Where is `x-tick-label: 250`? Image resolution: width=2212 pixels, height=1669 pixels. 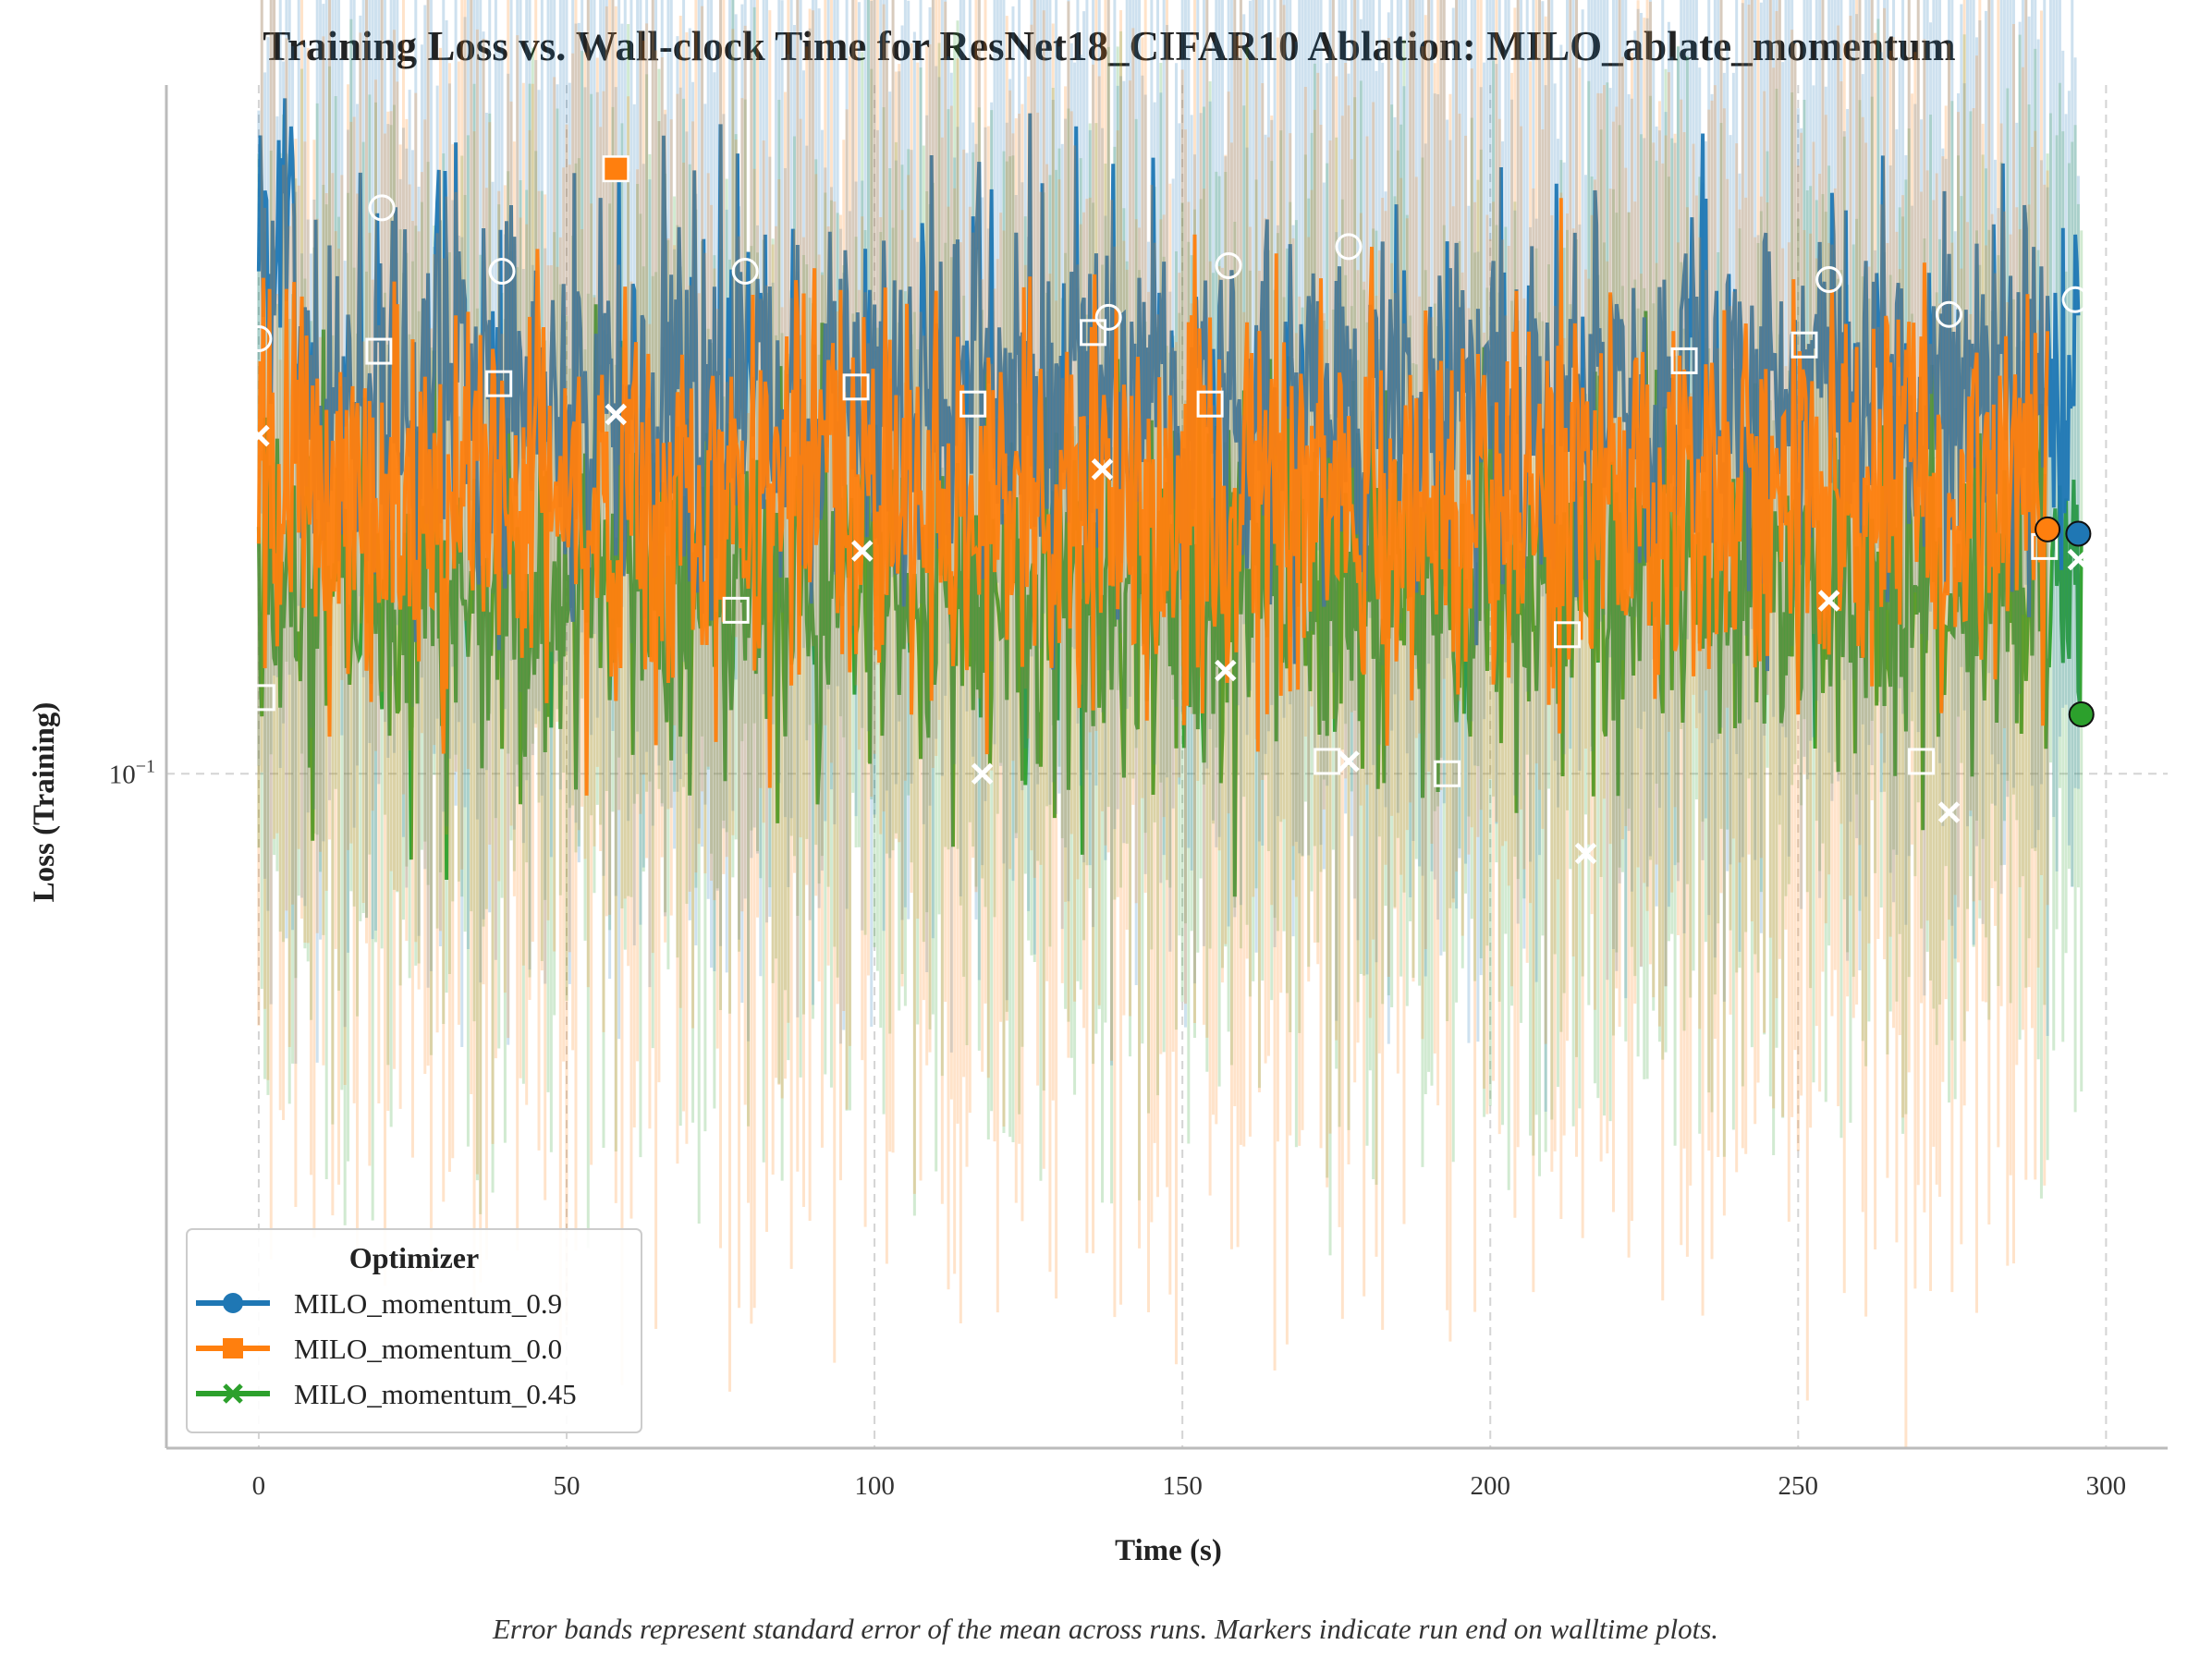 x-tick-label: 250 is located at coordinates (1798, 1486).